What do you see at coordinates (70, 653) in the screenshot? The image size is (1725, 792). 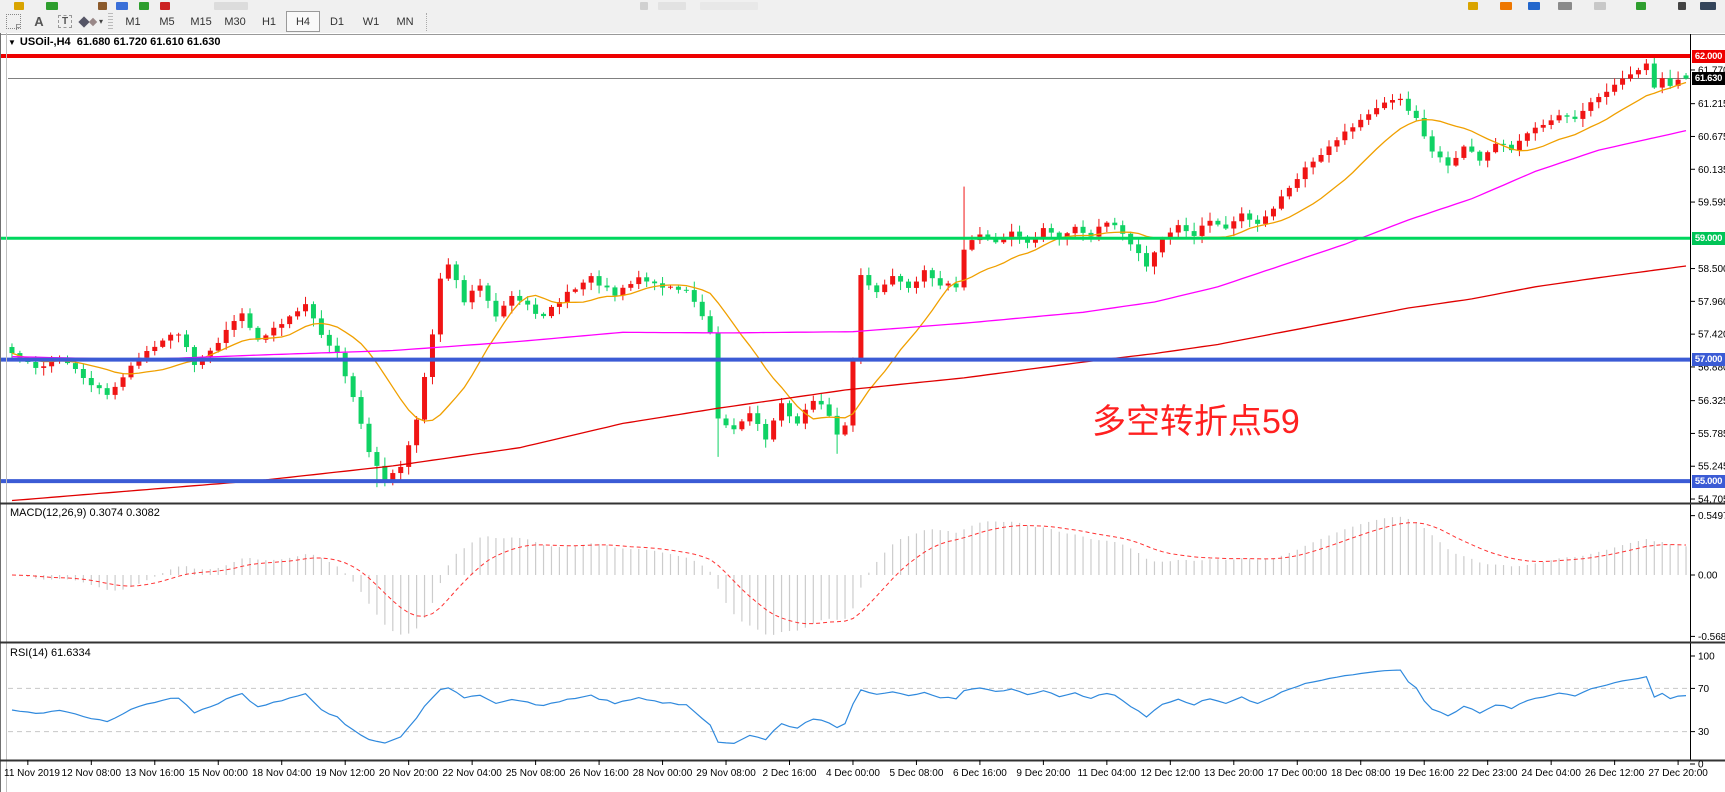 I see `rsi-value: 61.6334` at bounding box center [70, 653].